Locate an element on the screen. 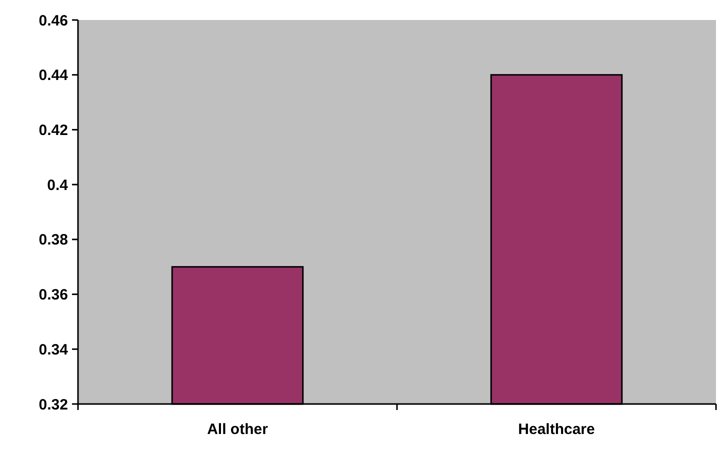  y-tick-label: 0.44 is located at coordinates (53, 75).